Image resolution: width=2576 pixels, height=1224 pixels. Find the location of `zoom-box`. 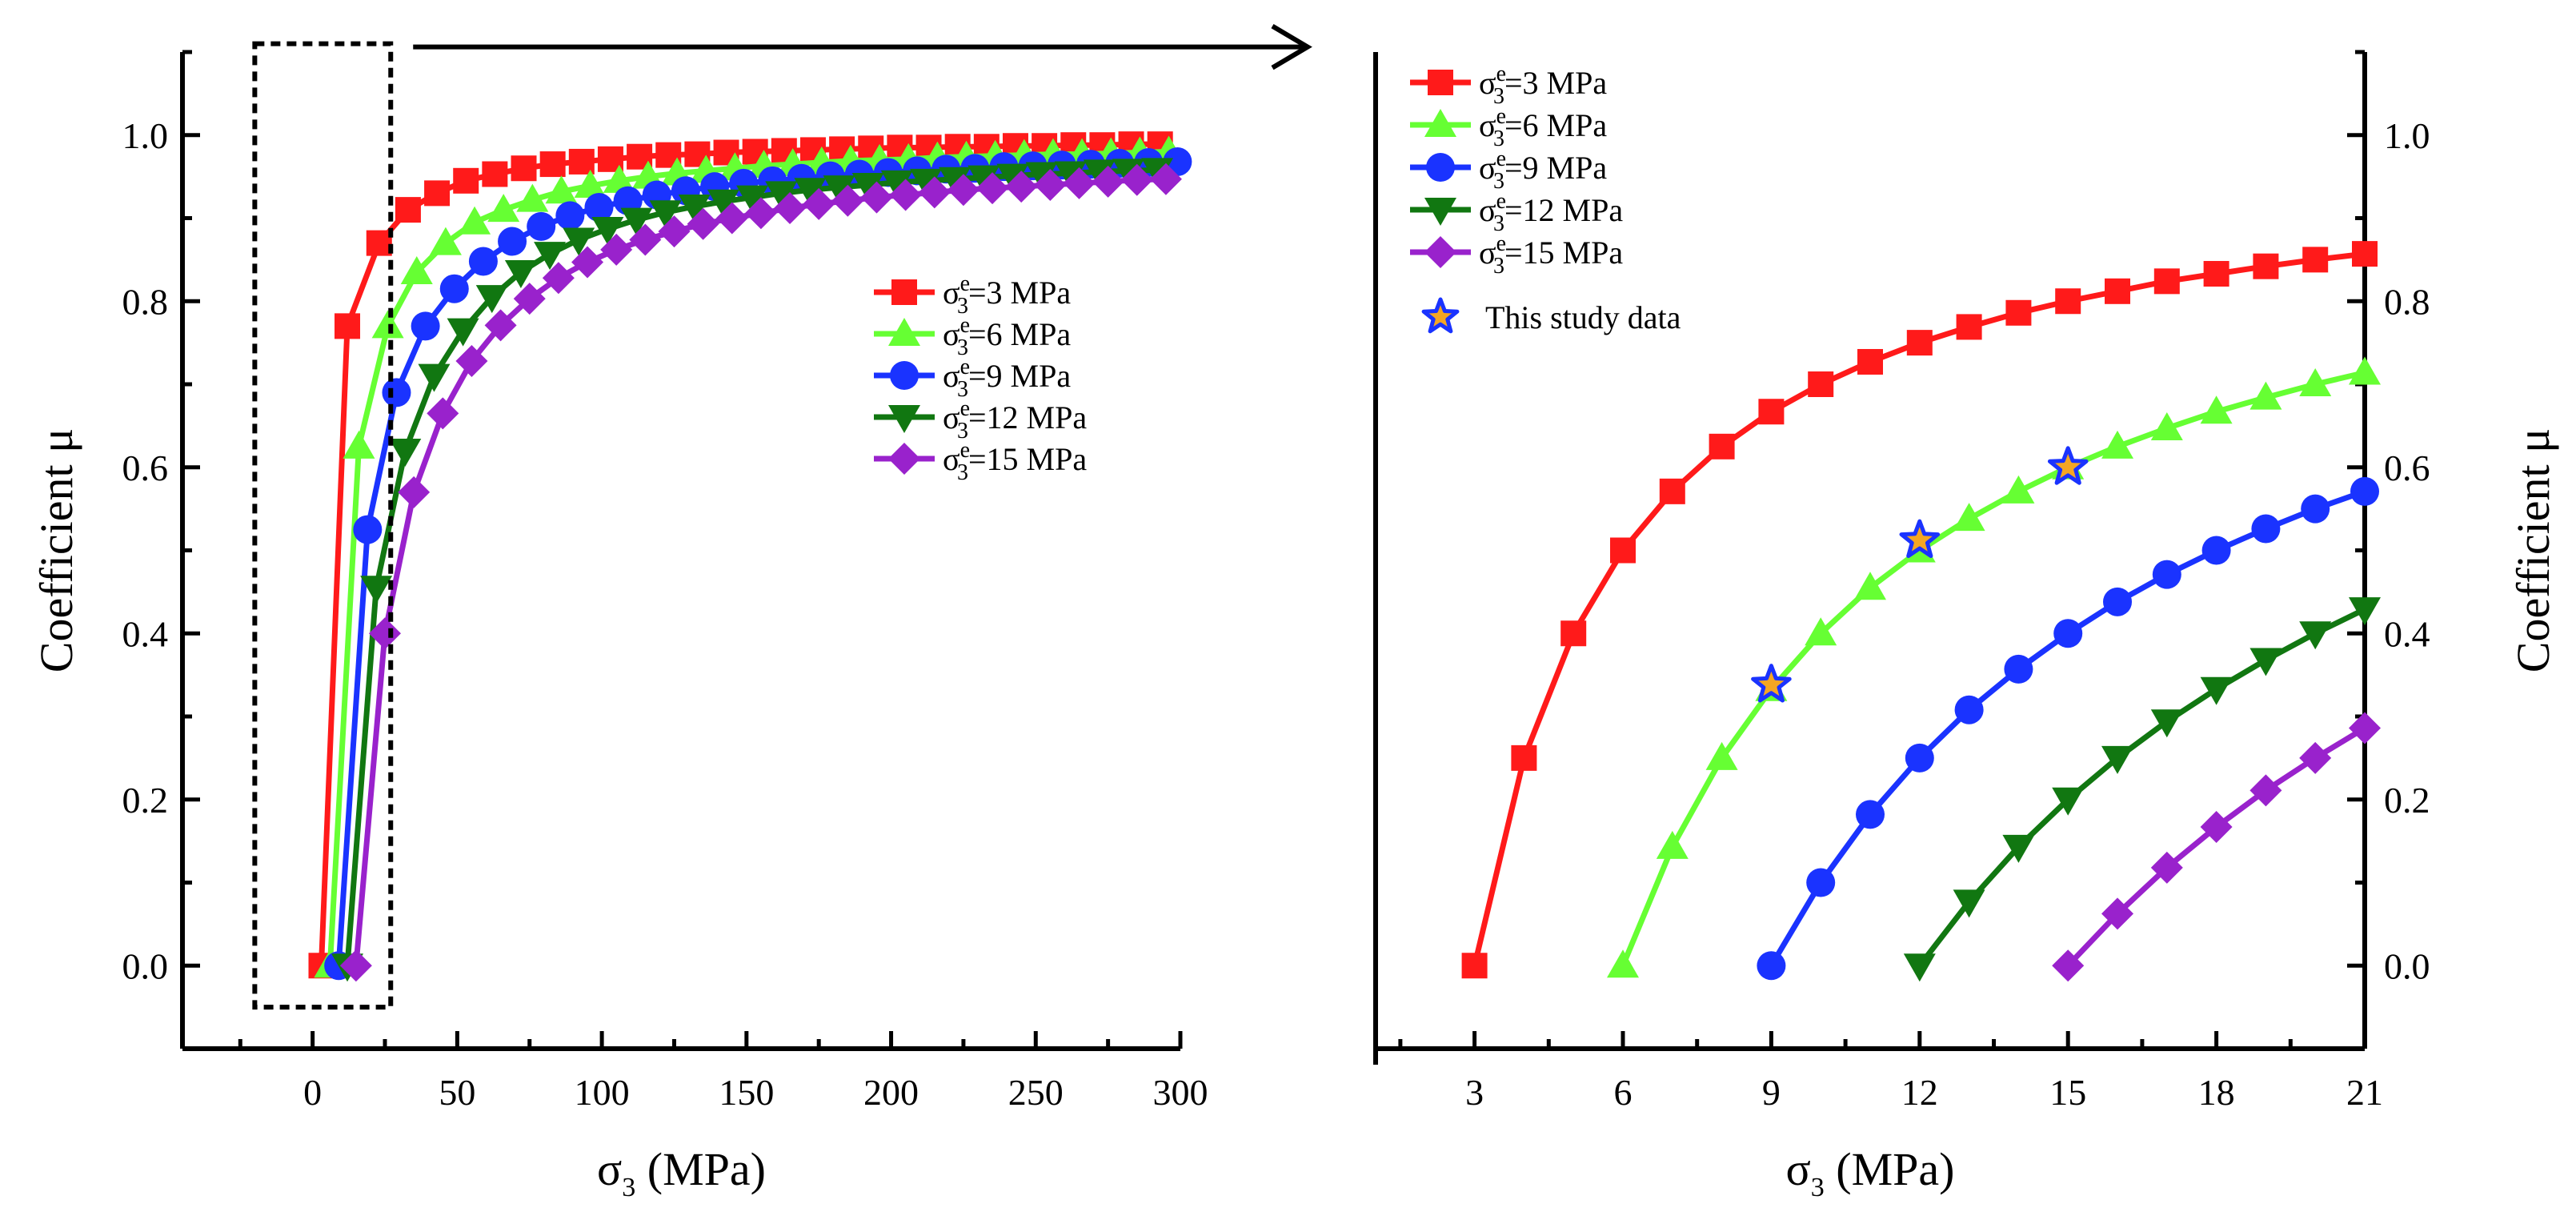

zoom-box is located at coordinates (323, 525).